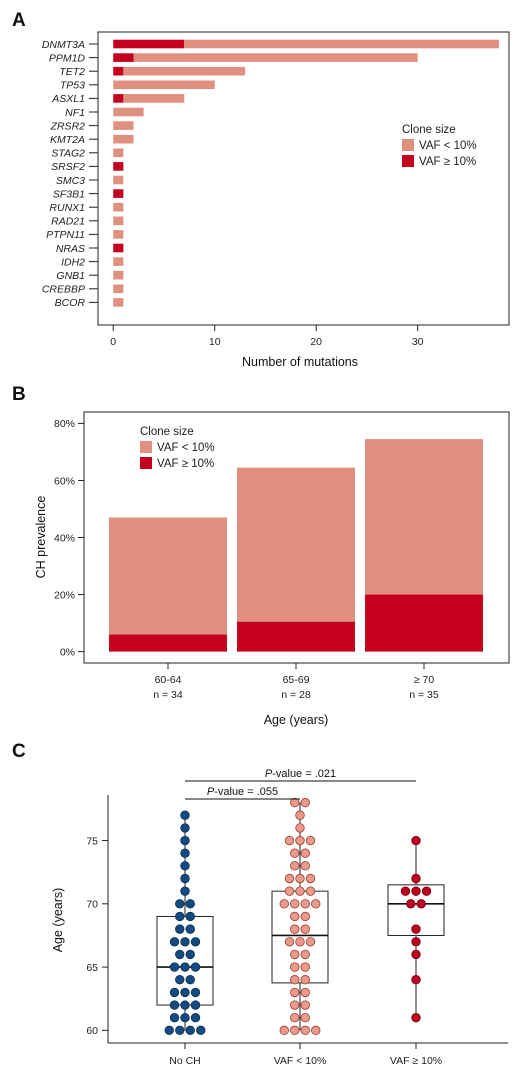 The width and height of the screenshot is (520, 1087). Describe the element at coordinates (424, 680) in the screenshot. I see `x-tick-label-2: ≥ 70` at that location.